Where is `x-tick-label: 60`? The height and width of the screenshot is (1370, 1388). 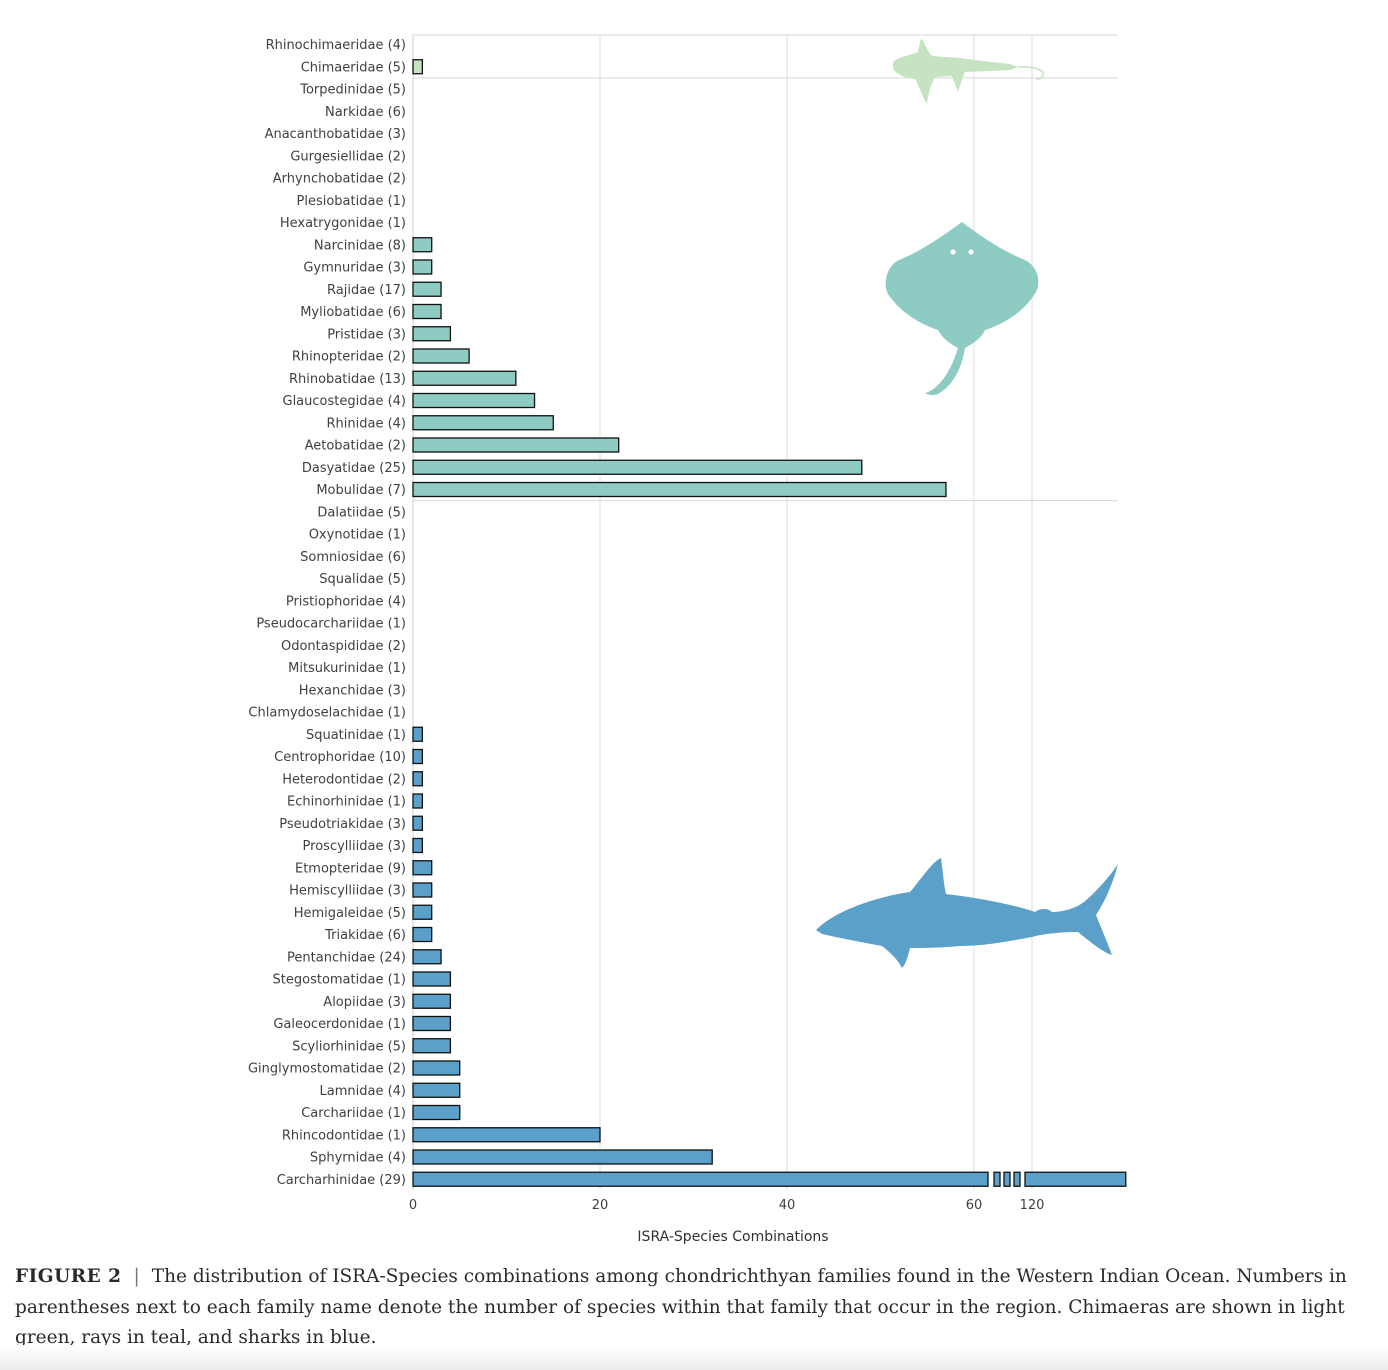 x-tick-label: 60 is located at coordinates (974, 1205).